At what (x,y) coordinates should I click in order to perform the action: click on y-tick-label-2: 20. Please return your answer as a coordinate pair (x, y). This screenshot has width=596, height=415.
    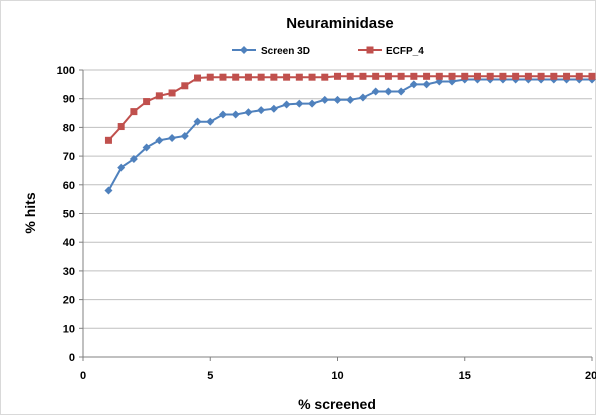
    Looking at the image, I should click on (69, 301).